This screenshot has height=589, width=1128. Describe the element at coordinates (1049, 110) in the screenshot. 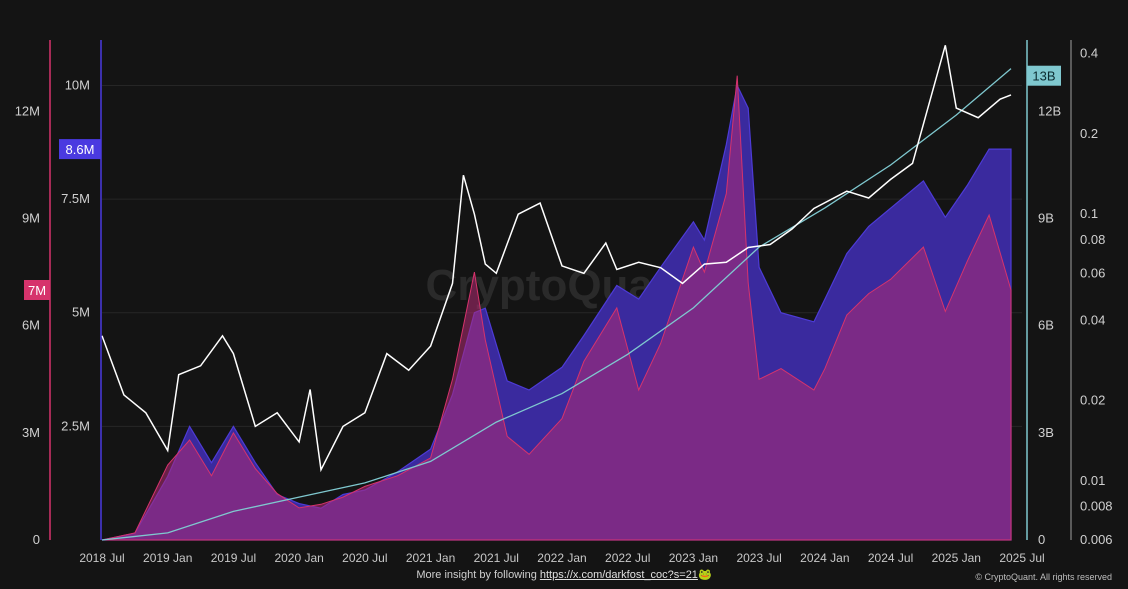

I see `tick-label: 12B` at that location.